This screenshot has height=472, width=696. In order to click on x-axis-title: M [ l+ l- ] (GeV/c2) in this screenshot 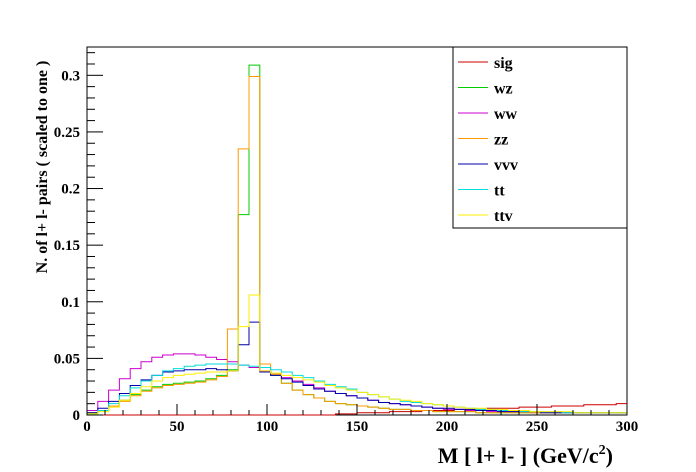, I will do `click(525, 455)`.